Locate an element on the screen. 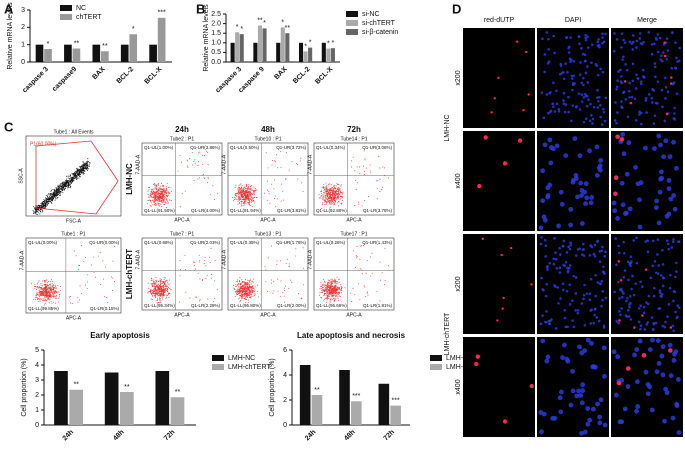  plot-title: Tube1 : All Events is located at coordinates (73, 132).